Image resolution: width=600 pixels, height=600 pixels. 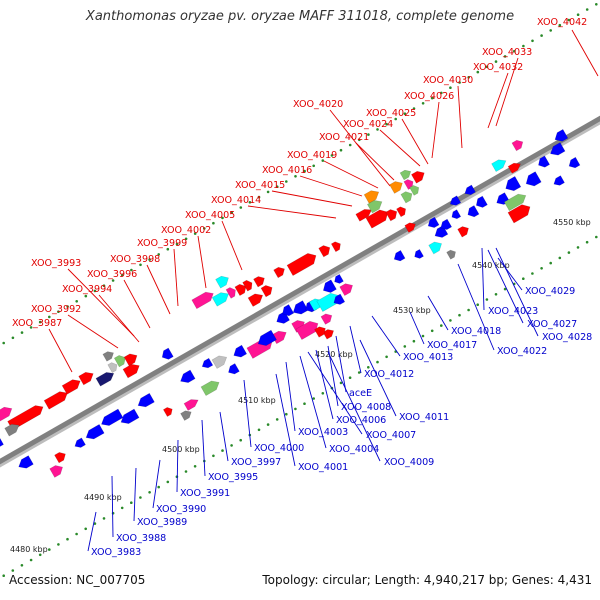 I want to click on locus-label-xoo-4012: XOO_4012, so click(x=389, y=374).